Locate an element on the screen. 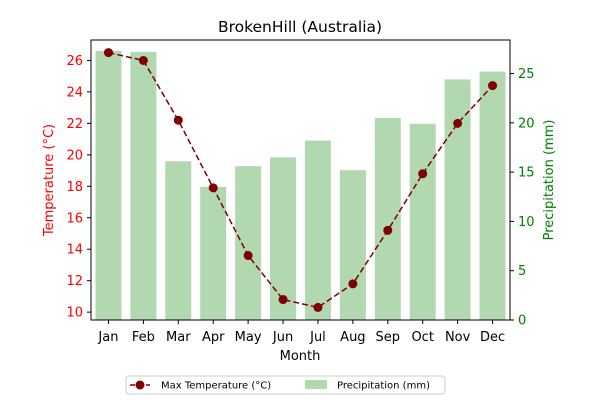 The width and height of the screenshot is (600, 400). x-axis-title: Month is located at coordinates (300, 356).